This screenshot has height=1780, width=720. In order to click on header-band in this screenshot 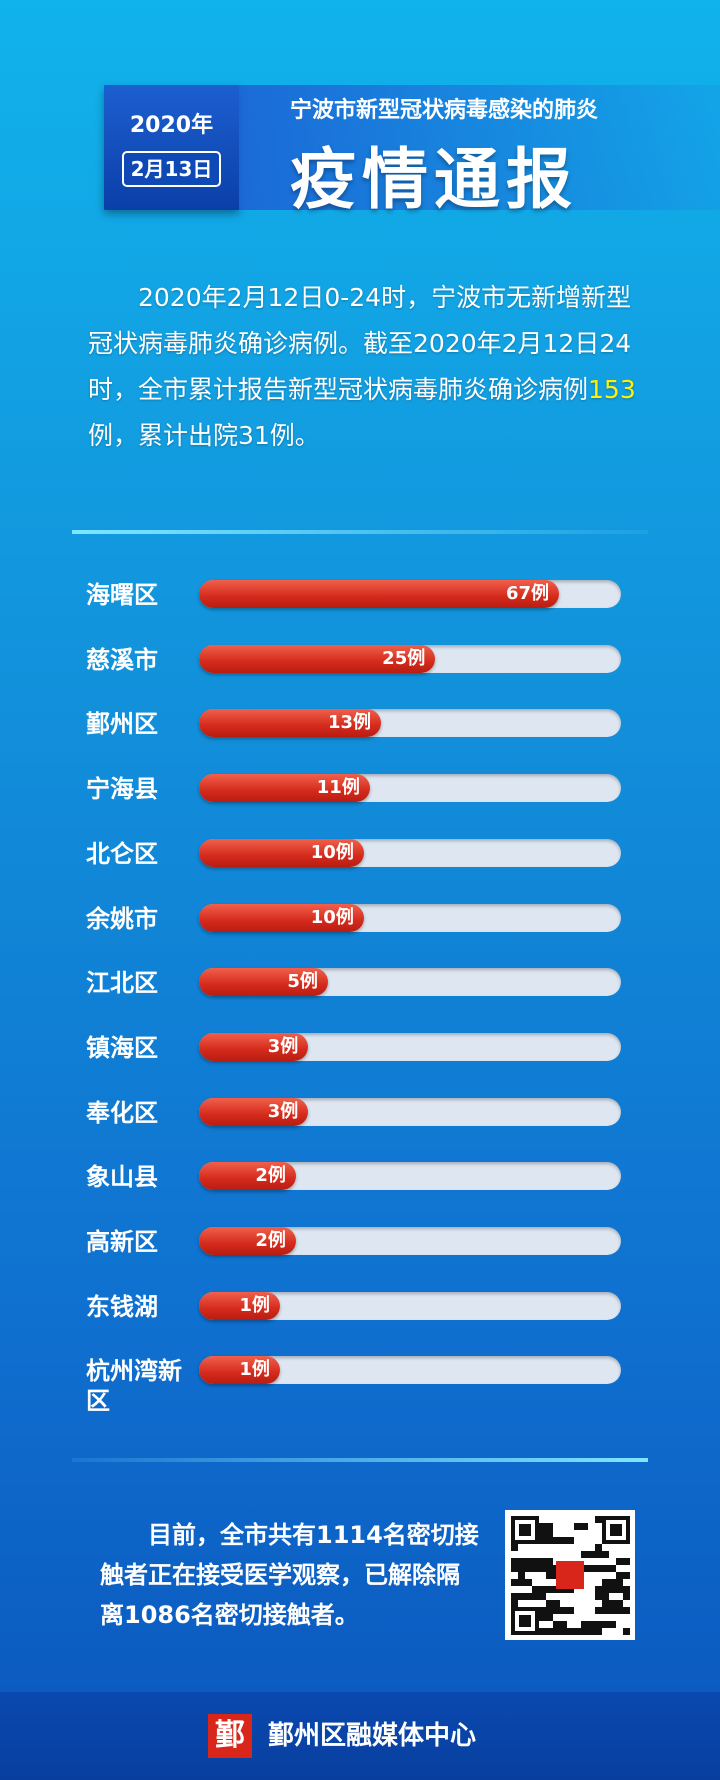, I will do `click(479, 147)`.